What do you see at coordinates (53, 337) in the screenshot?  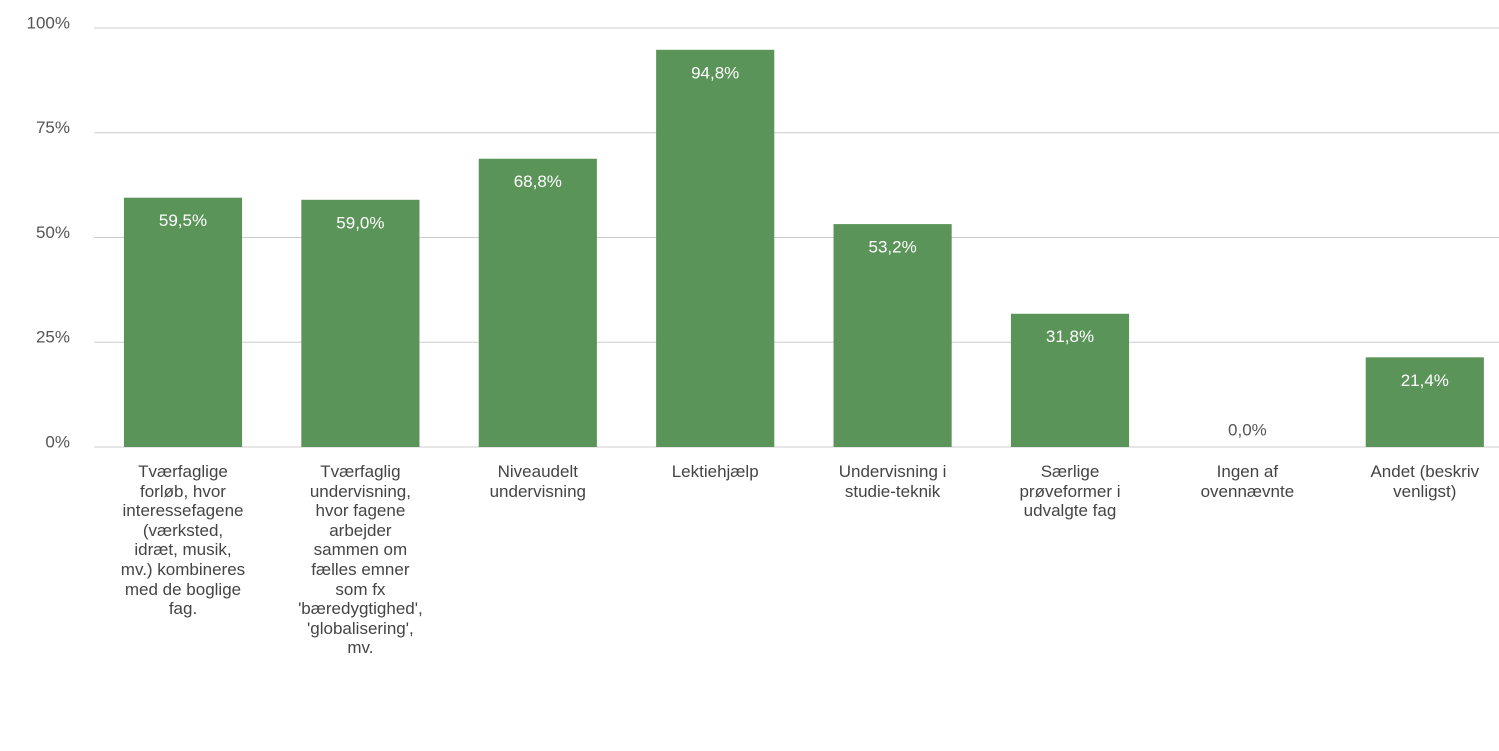 I see `y-tick-label: 25%` at bounding box center [53, 337].